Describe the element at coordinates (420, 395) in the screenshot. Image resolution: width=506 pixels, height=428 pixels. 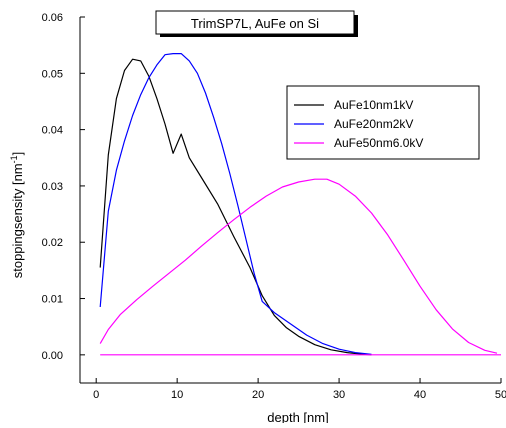
I see `x-tick-label: 40` at that location.